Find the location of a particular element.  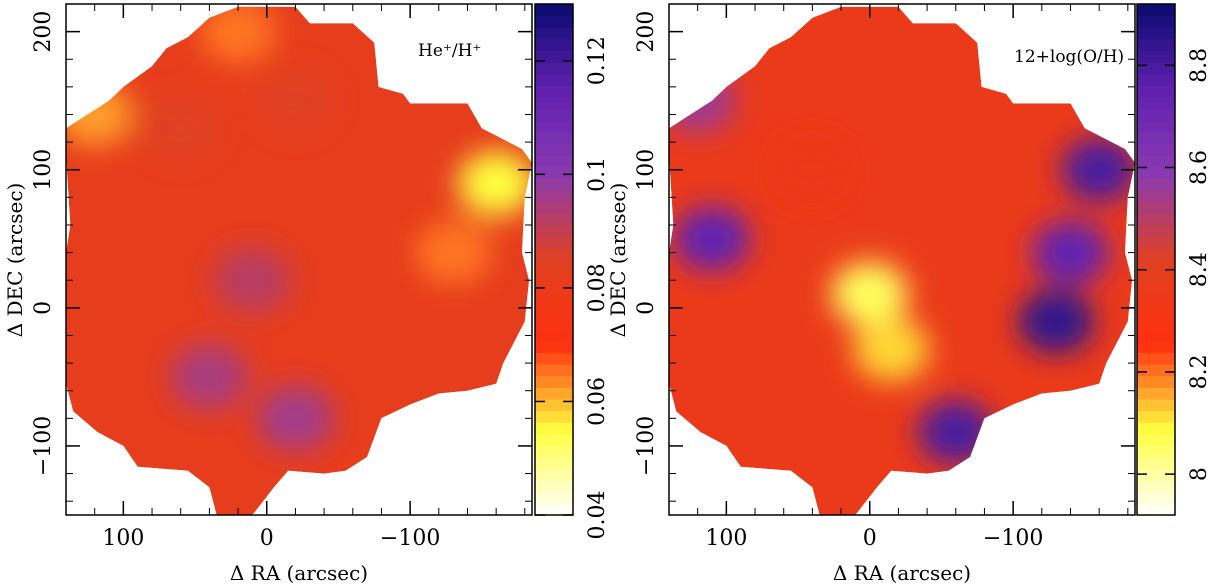

colorbar-0: 0.04 0.06 0.08 0.1 0.12 is located at coordinates (572, 271).